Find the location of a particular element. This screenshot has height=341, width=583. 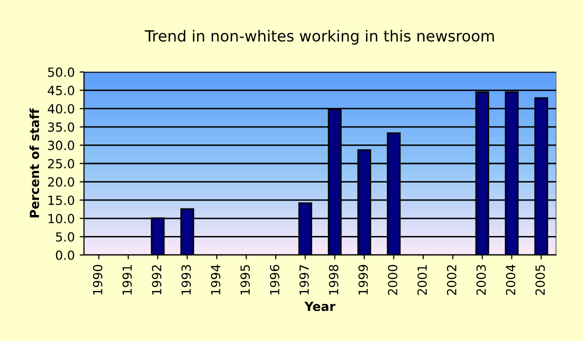

y-tick-label: 45.0 is located at coordinates (61, 91).